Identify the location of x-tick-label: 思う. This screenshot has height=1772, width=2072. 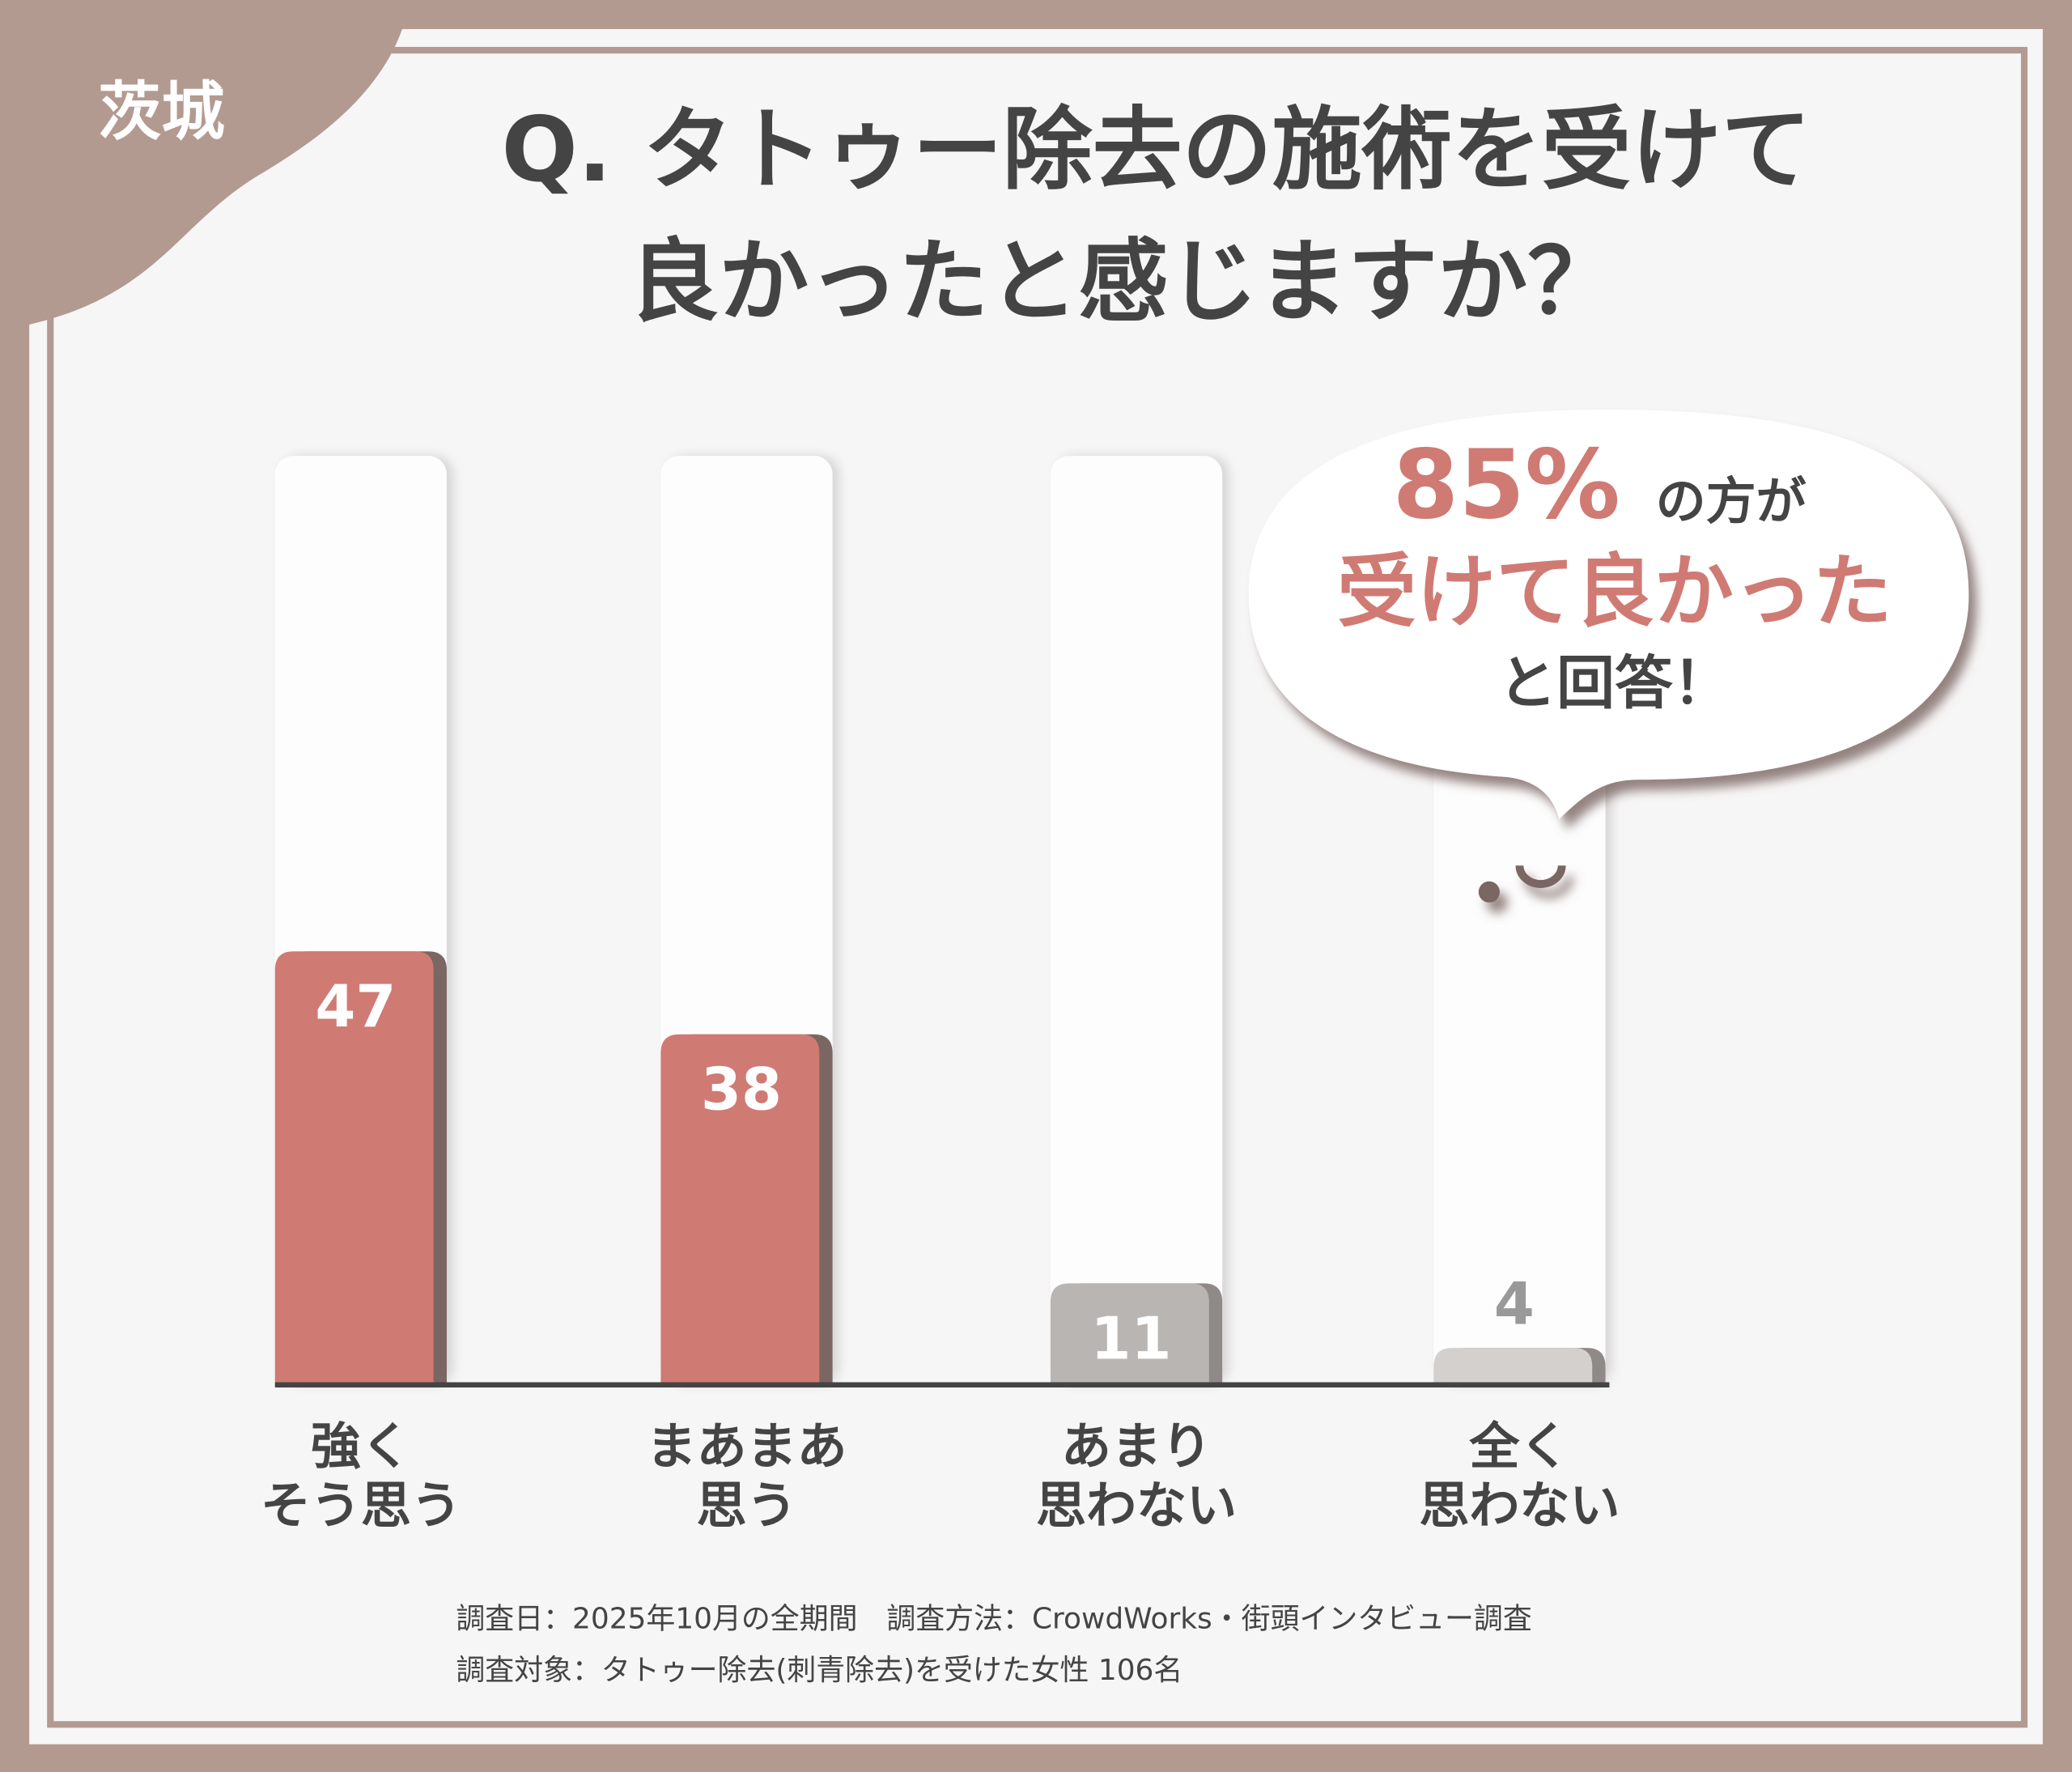
(746, 1506).